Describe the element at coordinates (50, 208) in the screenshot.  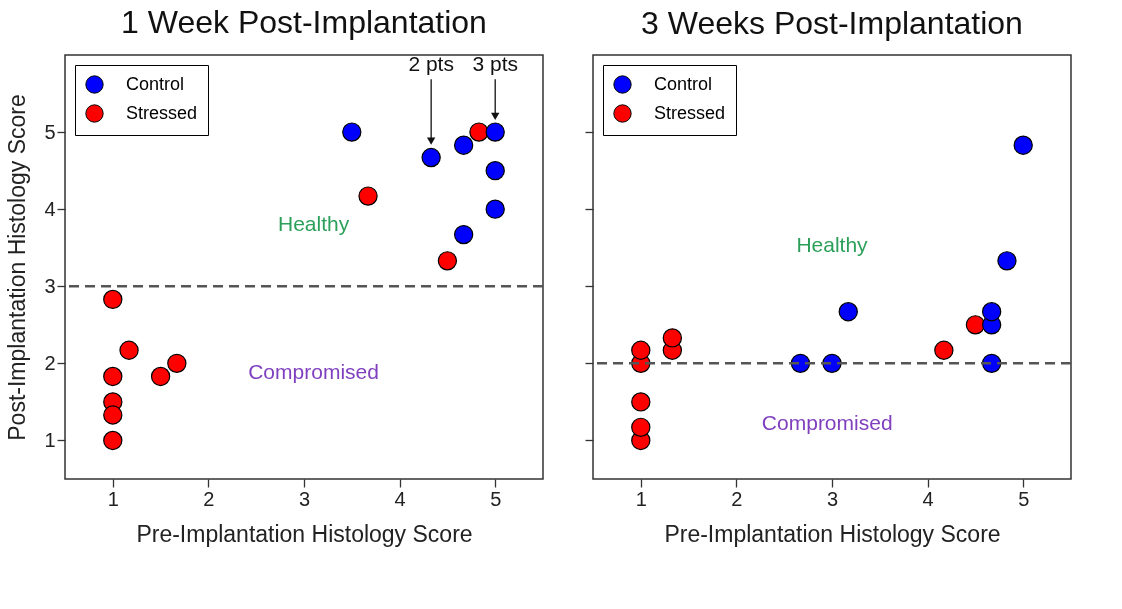
I see `y-tick-label: 4` at that location.